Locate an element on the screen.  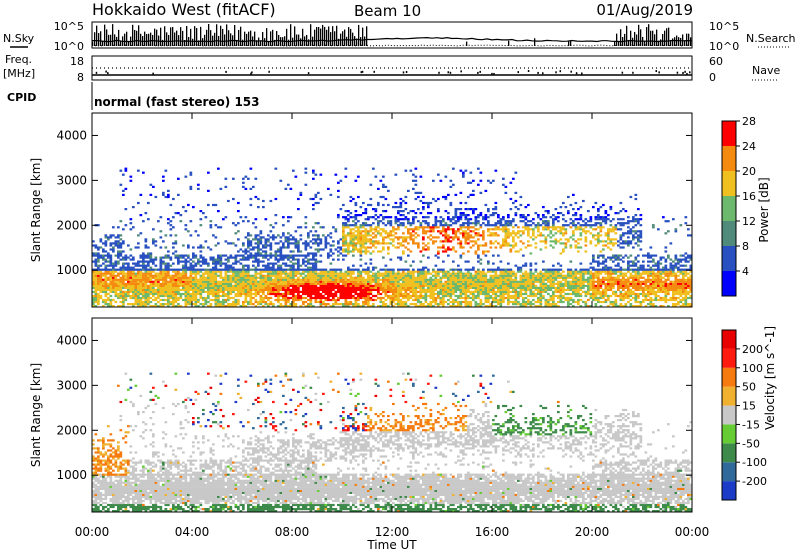
freq-mark is located at coordinates (659, 72).